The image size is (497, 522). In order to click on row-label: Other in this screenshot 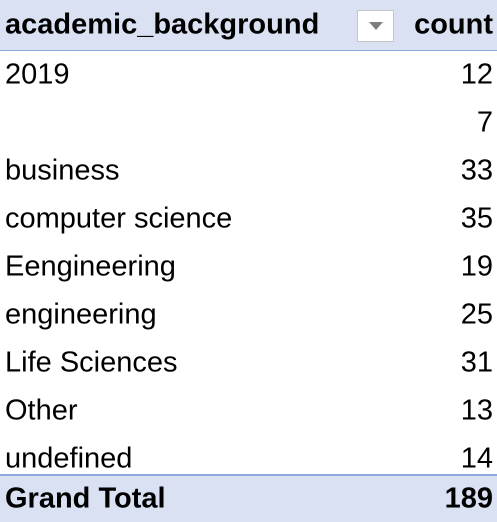, I will do `click(41, 410)`.